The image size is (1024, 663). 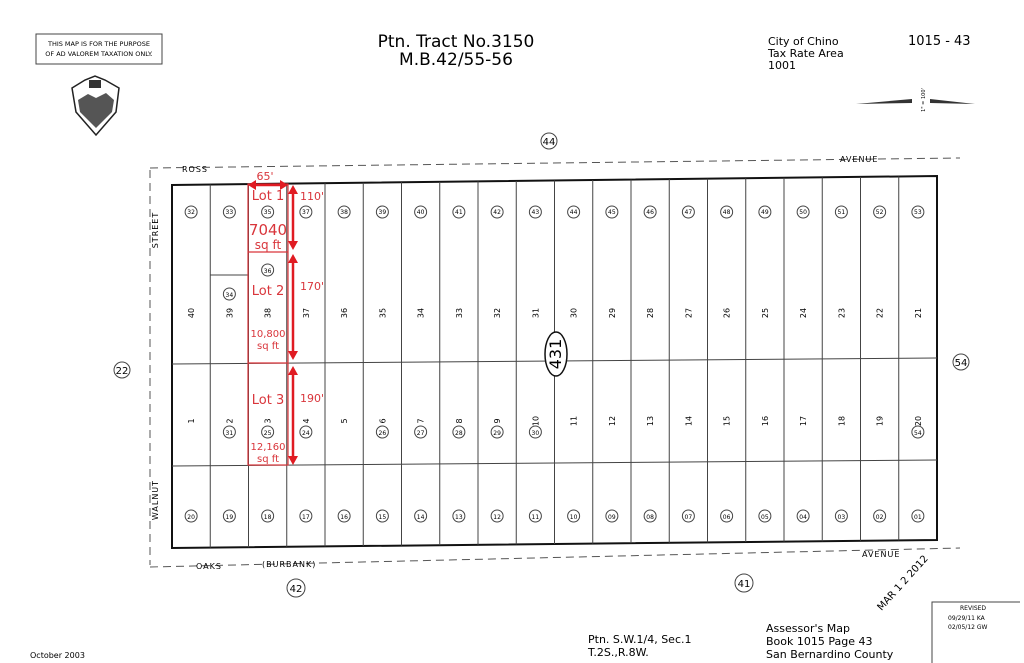 What do you see at coordinates (268, 271) in the screenshot?
I see `parcel-number: 36` at bounding box center [268, 271].